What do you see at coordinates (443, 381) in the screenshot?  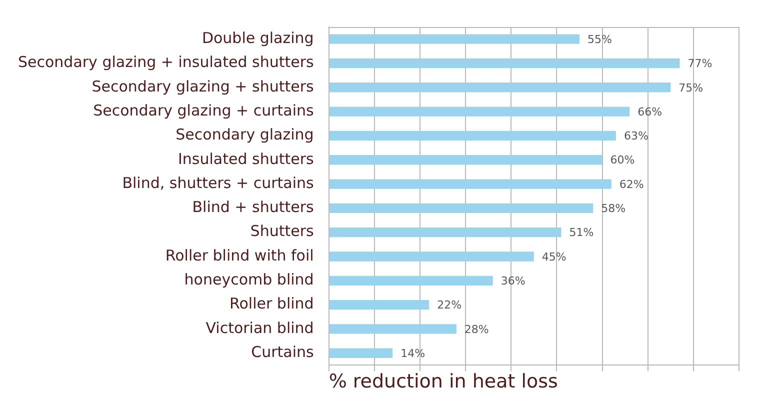 I see `x-axis-title: % reduction in heat loss` at bounding box center [443, 381].